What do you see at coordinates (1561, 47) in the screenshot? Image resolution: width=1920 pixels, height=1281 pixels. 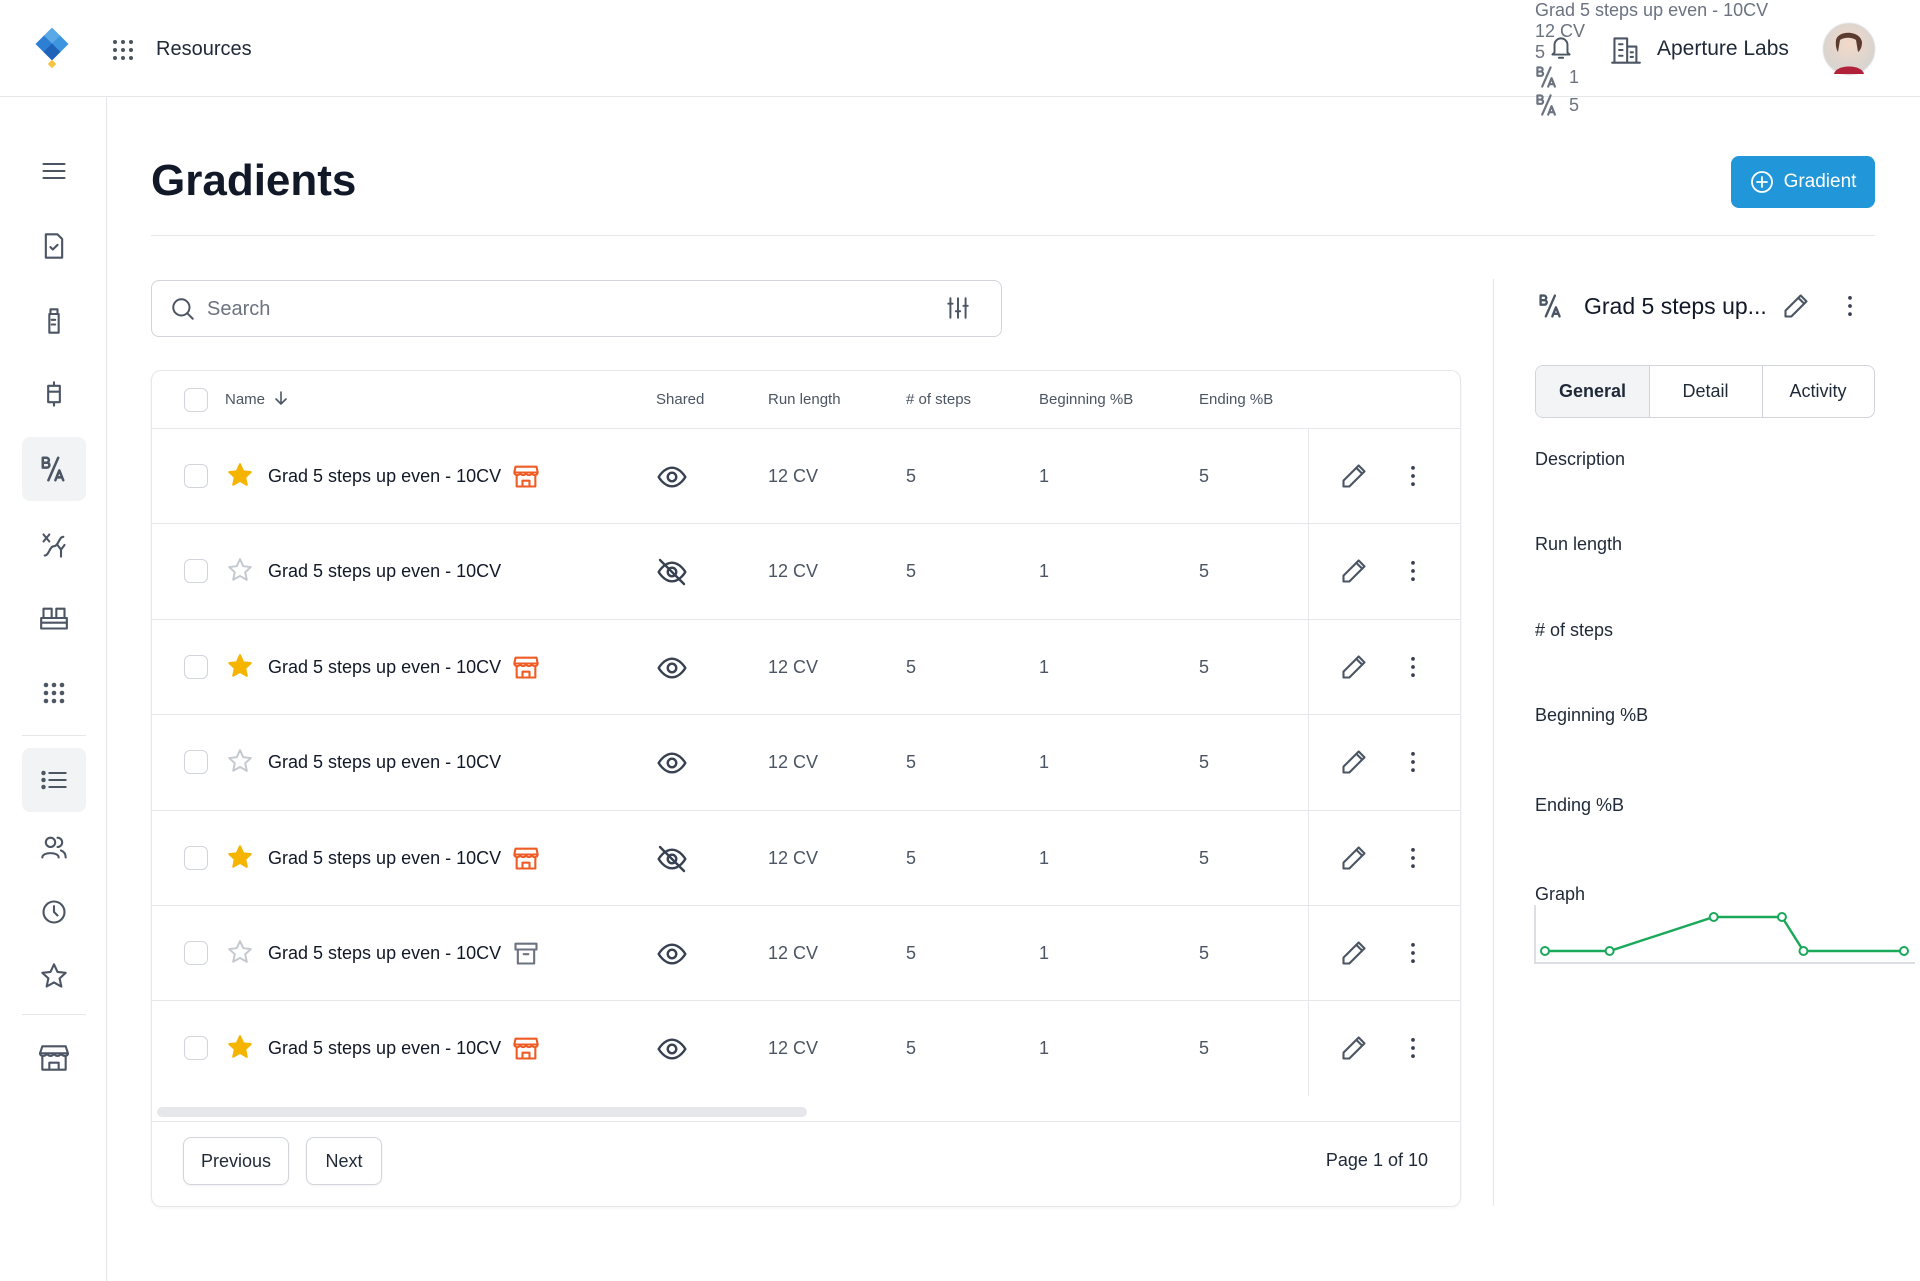 I see `bell-icon` at bounding box center [1561, 47].